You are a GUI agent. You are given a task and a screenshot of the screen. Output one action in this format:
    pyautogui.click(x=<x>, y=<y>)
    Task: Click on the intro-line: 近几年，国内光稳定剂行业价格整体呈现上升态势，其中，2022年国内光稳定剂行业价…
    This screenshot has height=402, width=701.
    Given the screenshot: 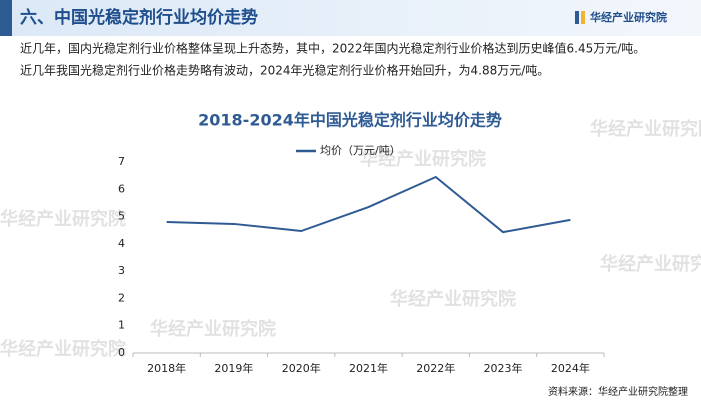 What is the action you would take?
    pyautogui.click(x=332, y=48)
    